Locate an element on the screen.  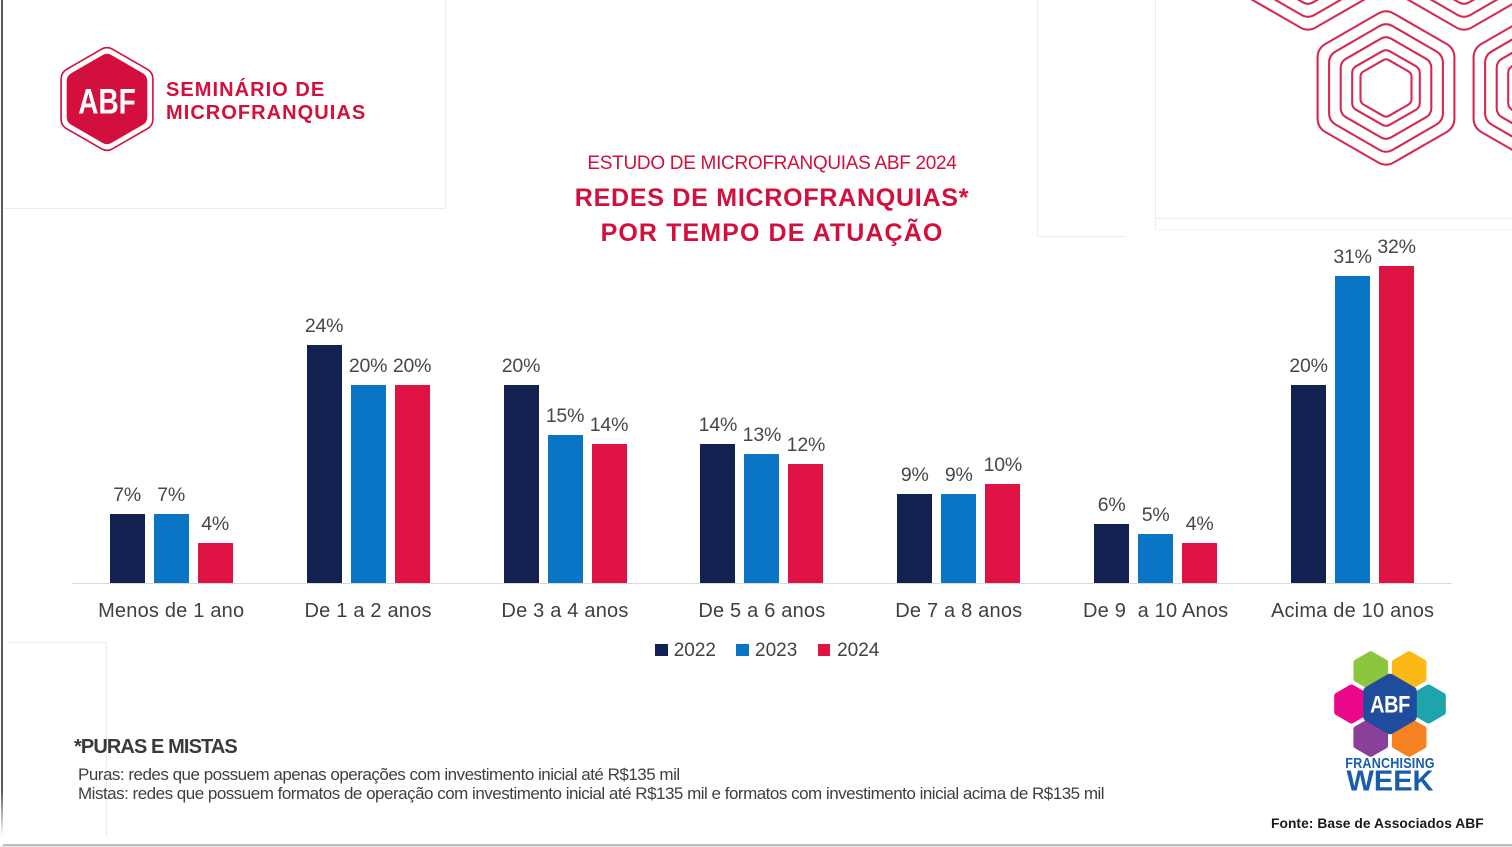
svg-text: WEEK is located at coordinates (1390, 782).